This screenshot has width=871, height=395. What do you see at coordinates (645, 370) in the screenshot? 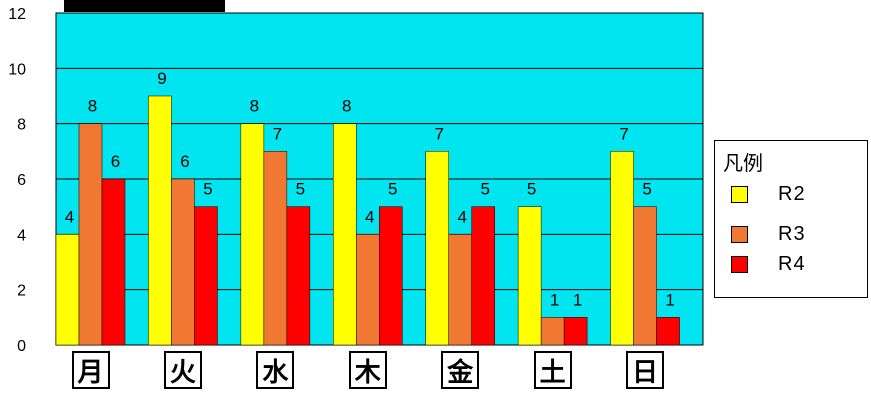
I see `x-category-label: 日` at bounding box center [645, 370].